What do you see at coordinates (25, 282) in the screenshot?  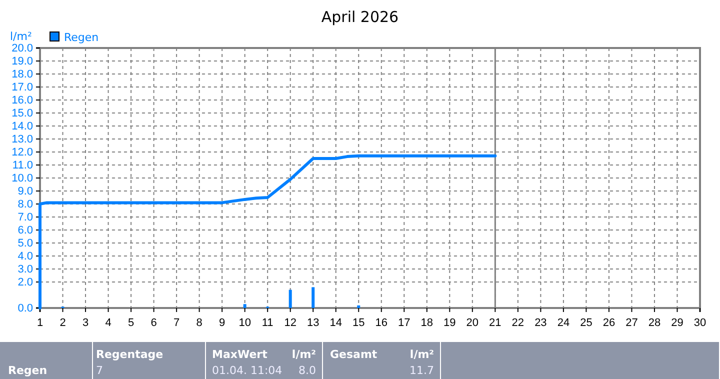 I see `y-tick-label: 2.0` at bounding box center [25, 282].